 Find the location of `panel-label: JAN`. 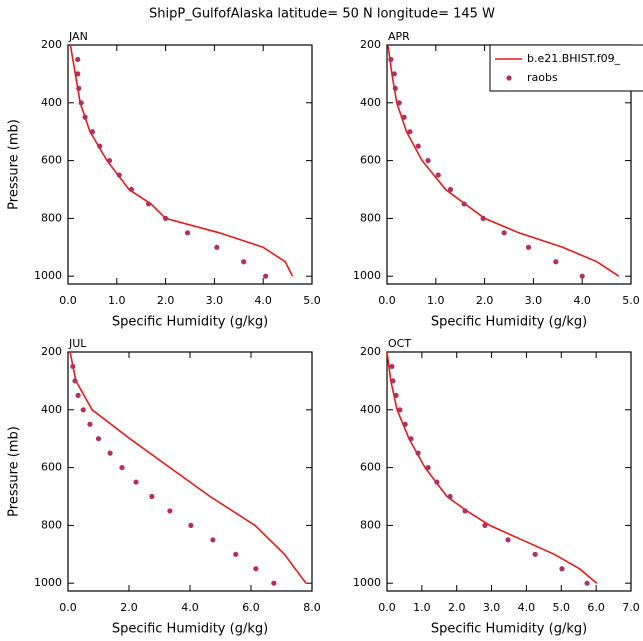

panel-label: JAN is located at coordinates (78, 36).